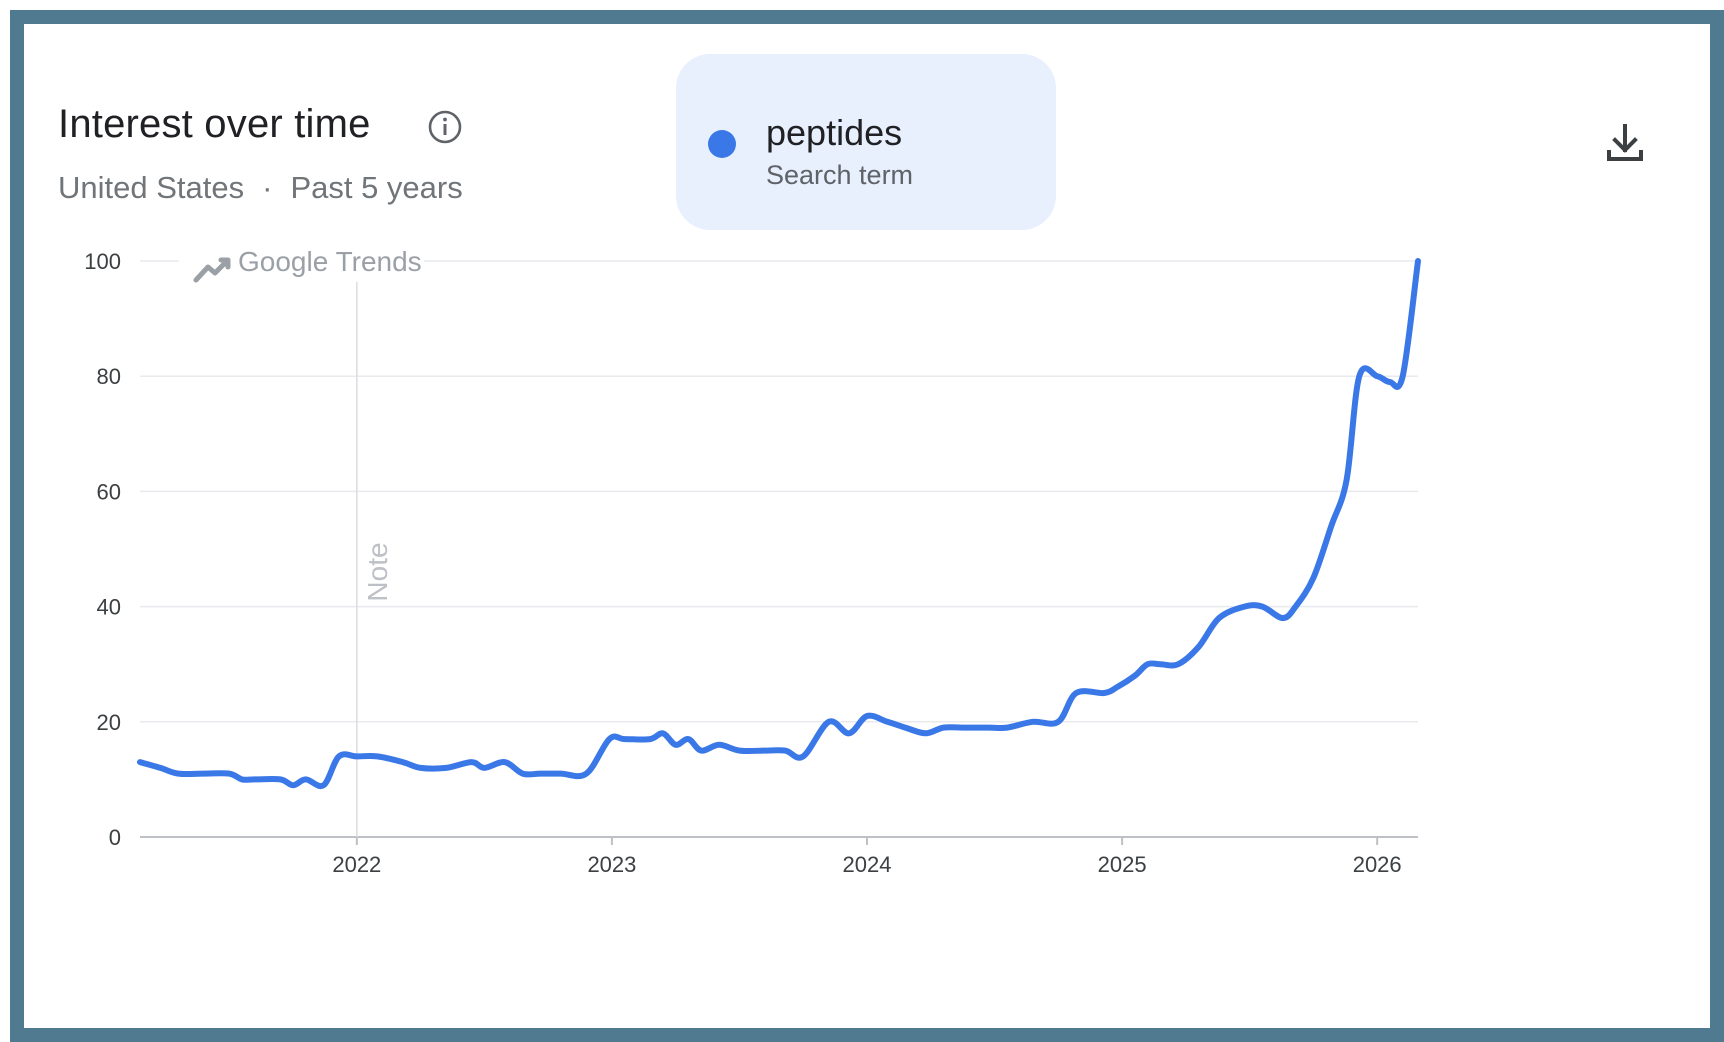 Image resolution: width=1724 pixels, height=1042 pixels. I want to click on search-term-card: peptides Search term, so click(866, 142).